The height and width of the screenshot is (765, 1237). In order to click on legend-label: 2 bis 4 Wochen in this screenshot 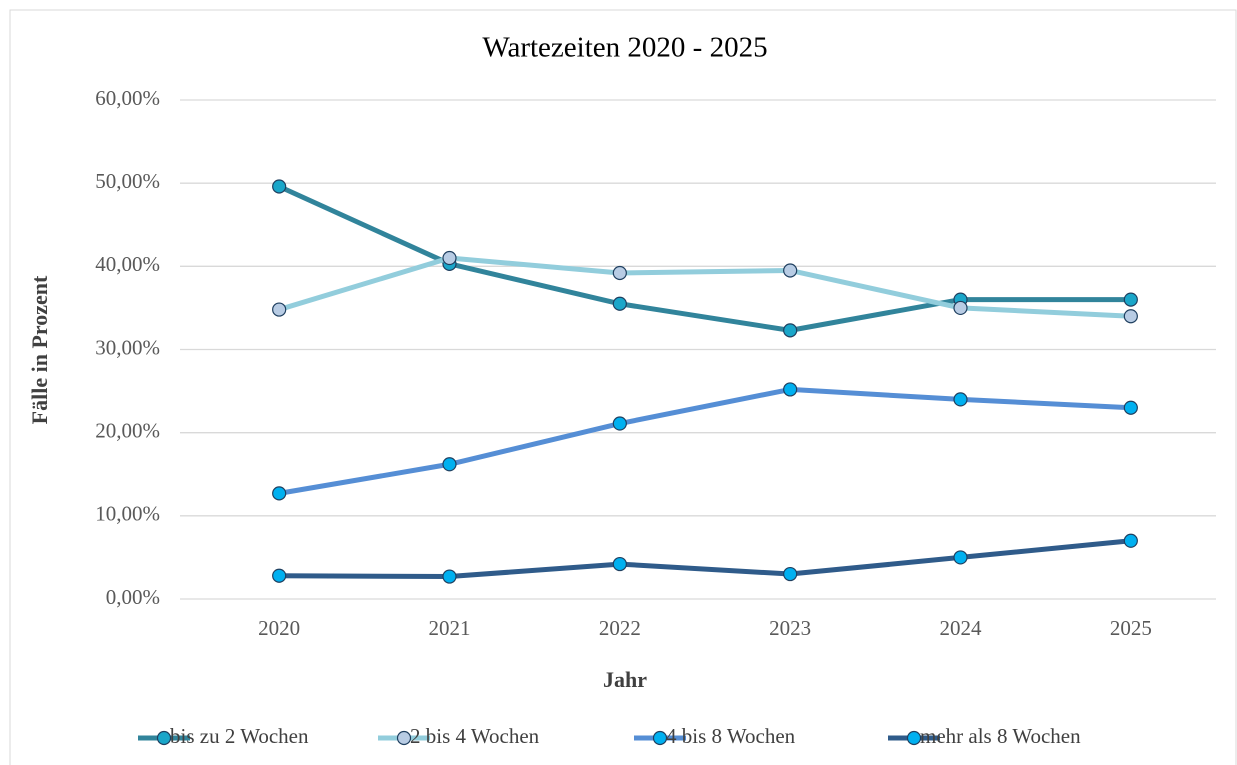, I will do `click(475, 736)`.